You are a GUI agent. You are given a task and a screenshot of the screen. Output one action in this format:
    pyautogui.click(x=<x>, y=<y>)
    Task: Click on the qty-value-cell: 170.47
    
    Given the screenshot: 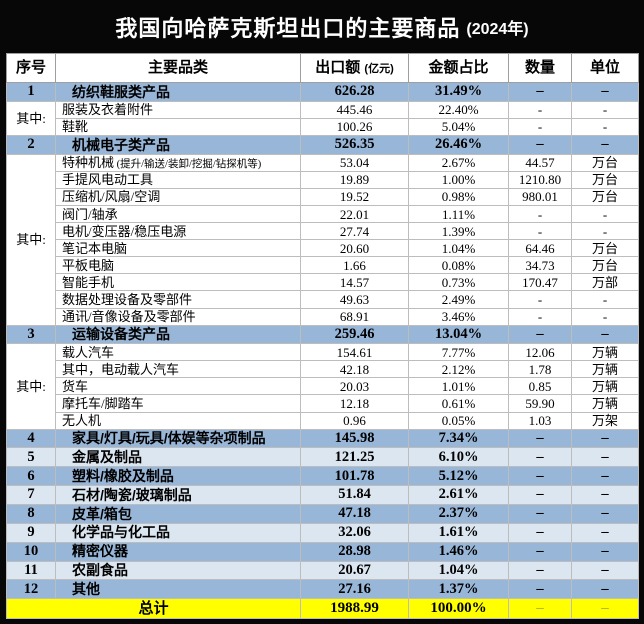 What is the action you would take?
    pyautogui.click(x=540, y=282)
    